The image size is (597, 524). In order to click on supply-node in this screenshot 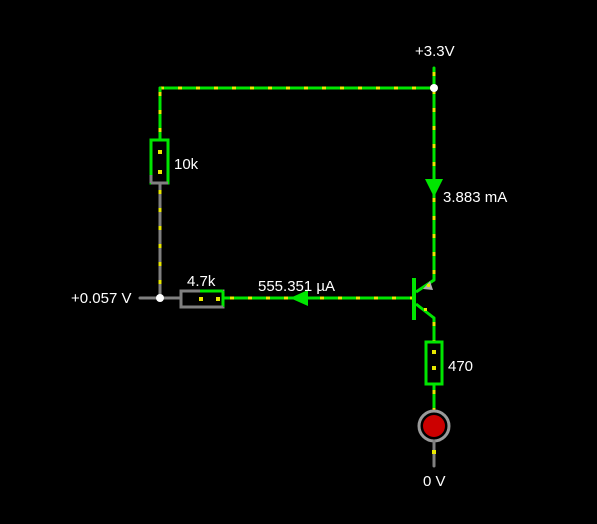, I will do `click(434, 88)`.